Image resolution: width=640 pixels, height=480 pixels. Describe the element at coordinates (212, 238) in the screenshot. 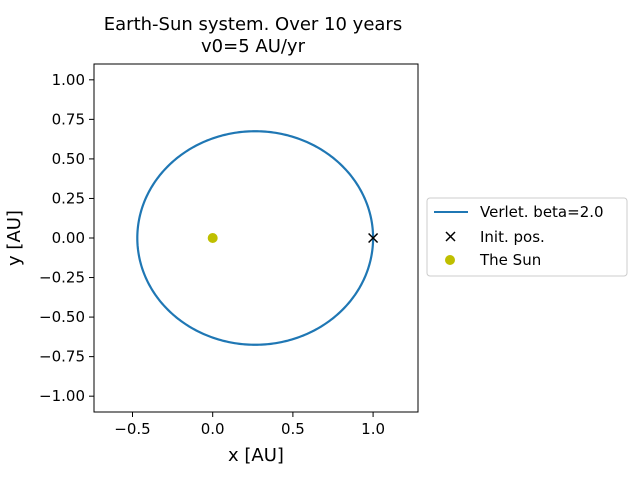

I see `sun-marker` at that location.